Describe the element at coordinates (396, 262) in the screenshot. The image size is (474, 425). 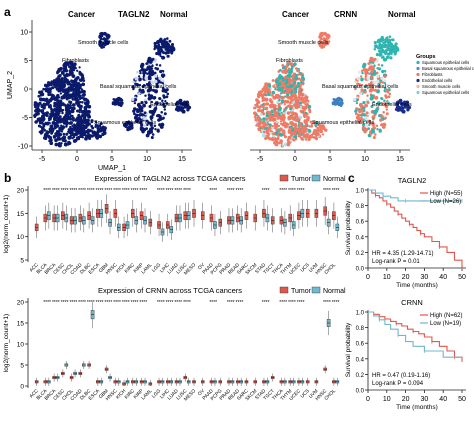
I see `km-tagln2-pvalue: Log-rank P = 0.01` at that location.